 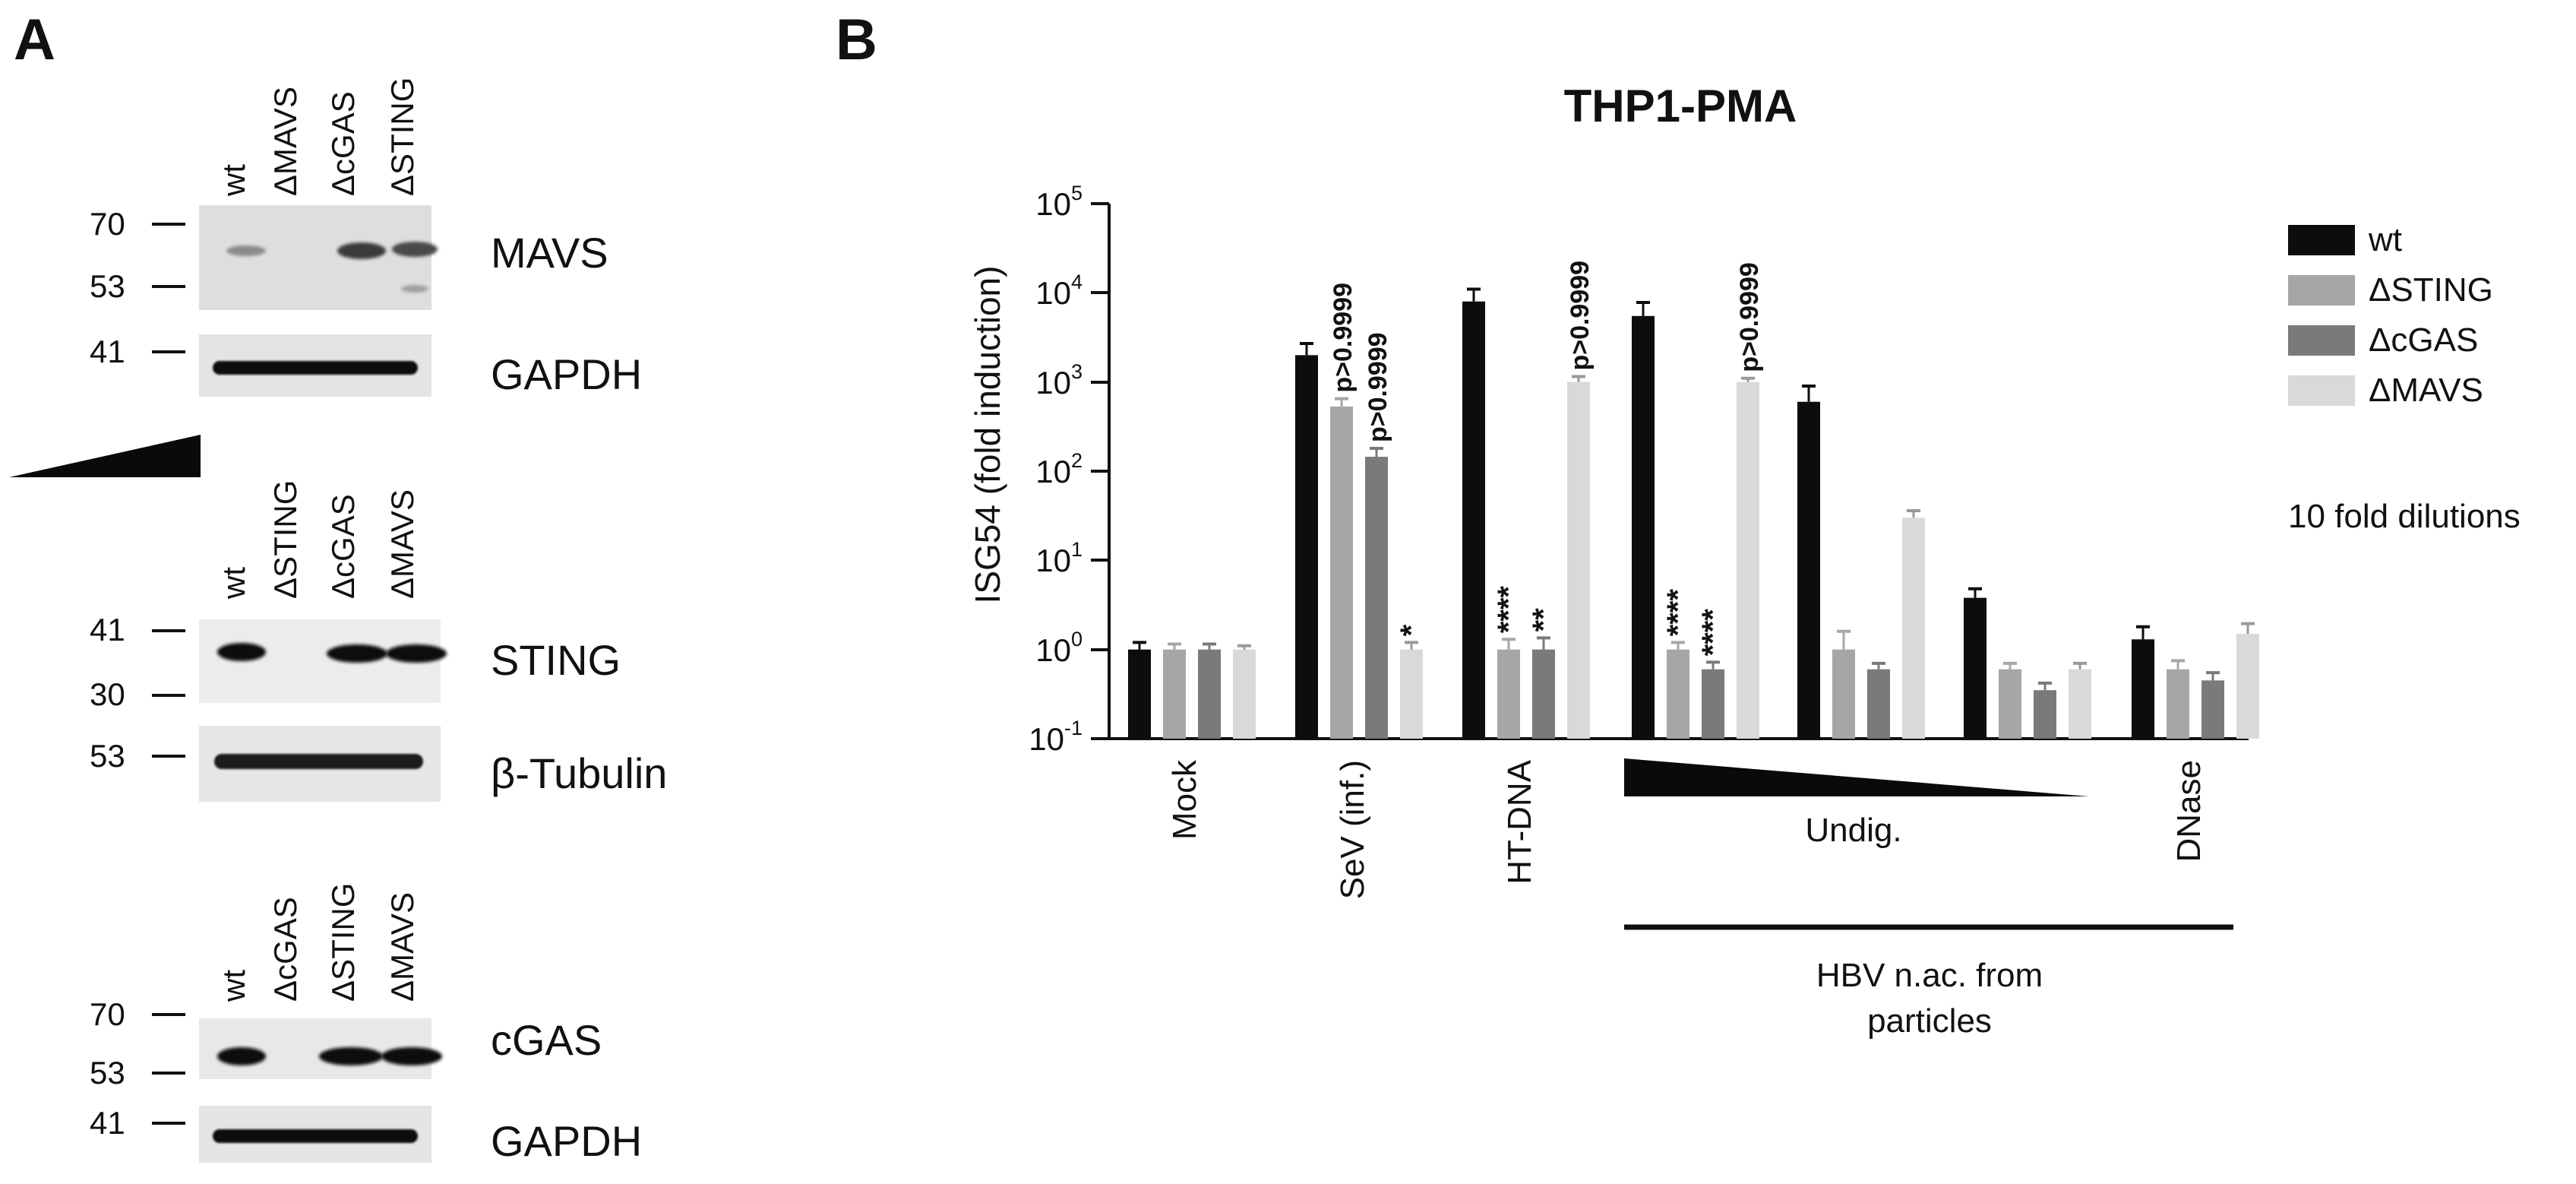 I want to click on y-axis-label: ISG54 (fold induction), so click(x=987, y=435).